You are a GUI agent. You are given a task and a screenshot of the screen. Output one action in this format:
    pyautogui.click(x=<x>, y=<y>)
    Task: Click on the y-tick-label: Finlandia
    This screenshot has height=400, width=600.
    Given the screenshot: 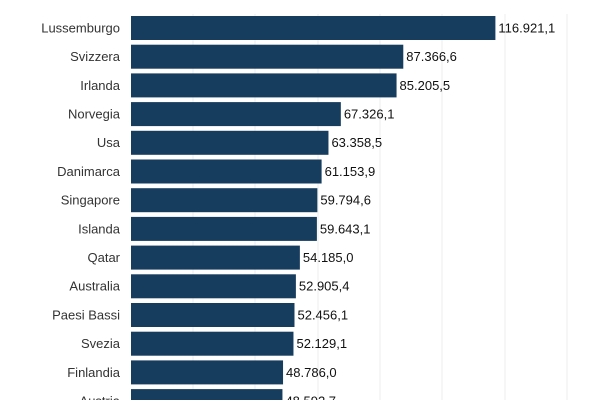 What is the action you would take?
    pyautogui.click(x=94, y=372)
    